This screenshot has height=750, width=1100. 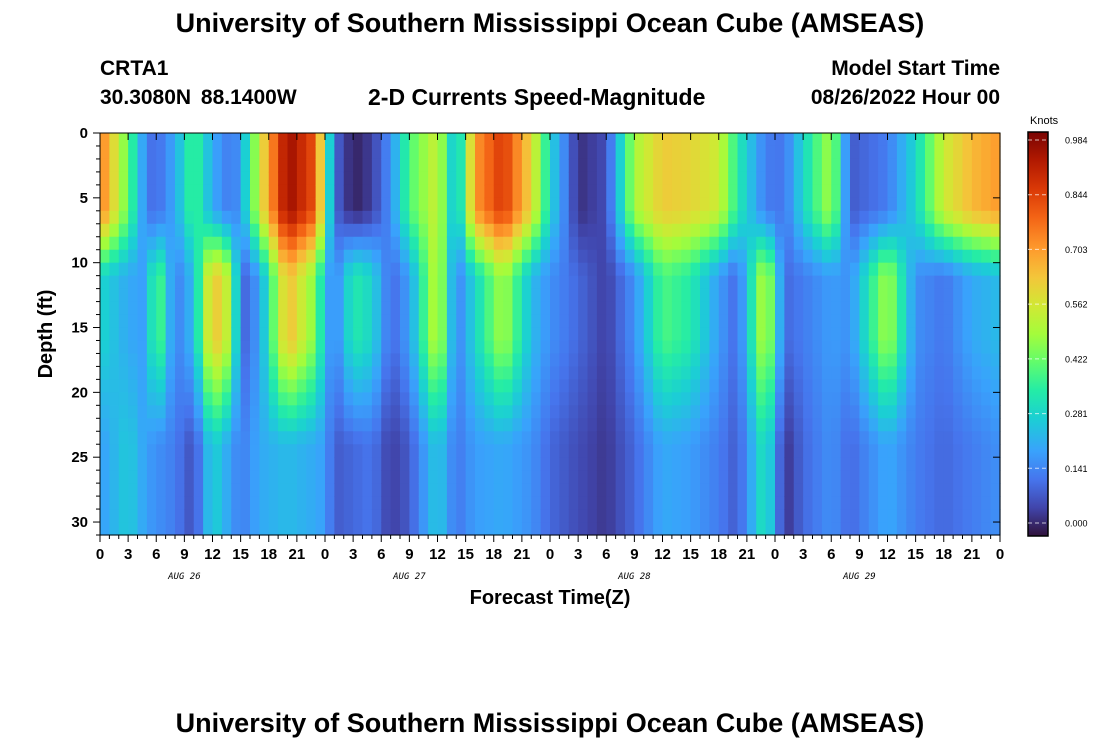 What do you see at coordinates (79, 457) in the screenshot?
I see `y-tick-label: 25` at bounding box center [79, 457].